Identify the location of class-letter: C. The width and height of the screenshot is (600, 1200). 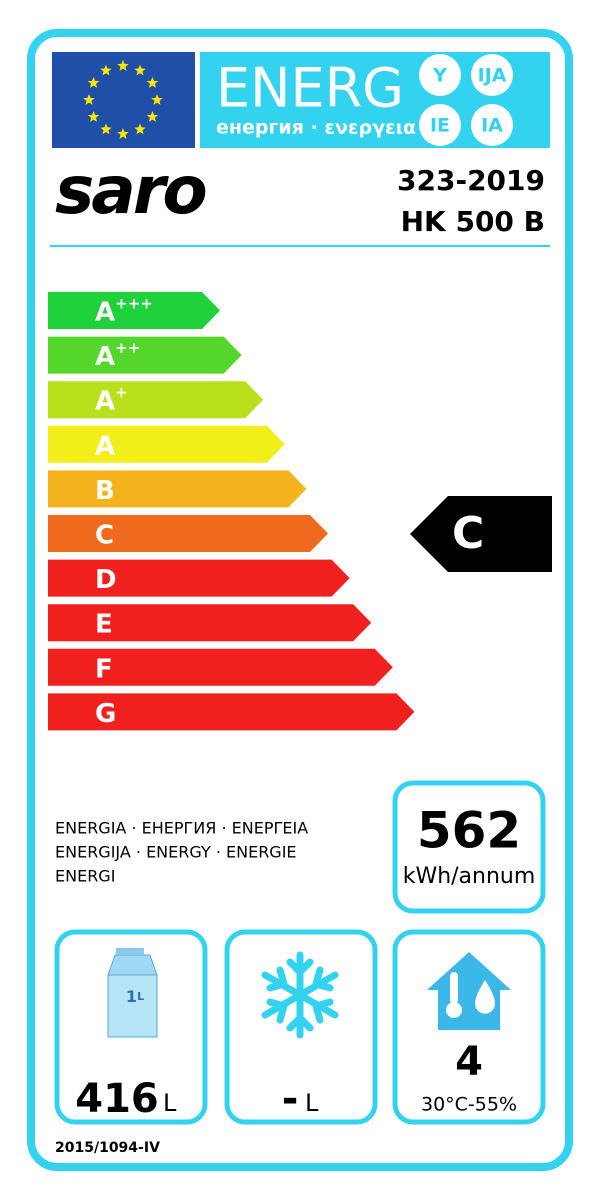
(104, 535).